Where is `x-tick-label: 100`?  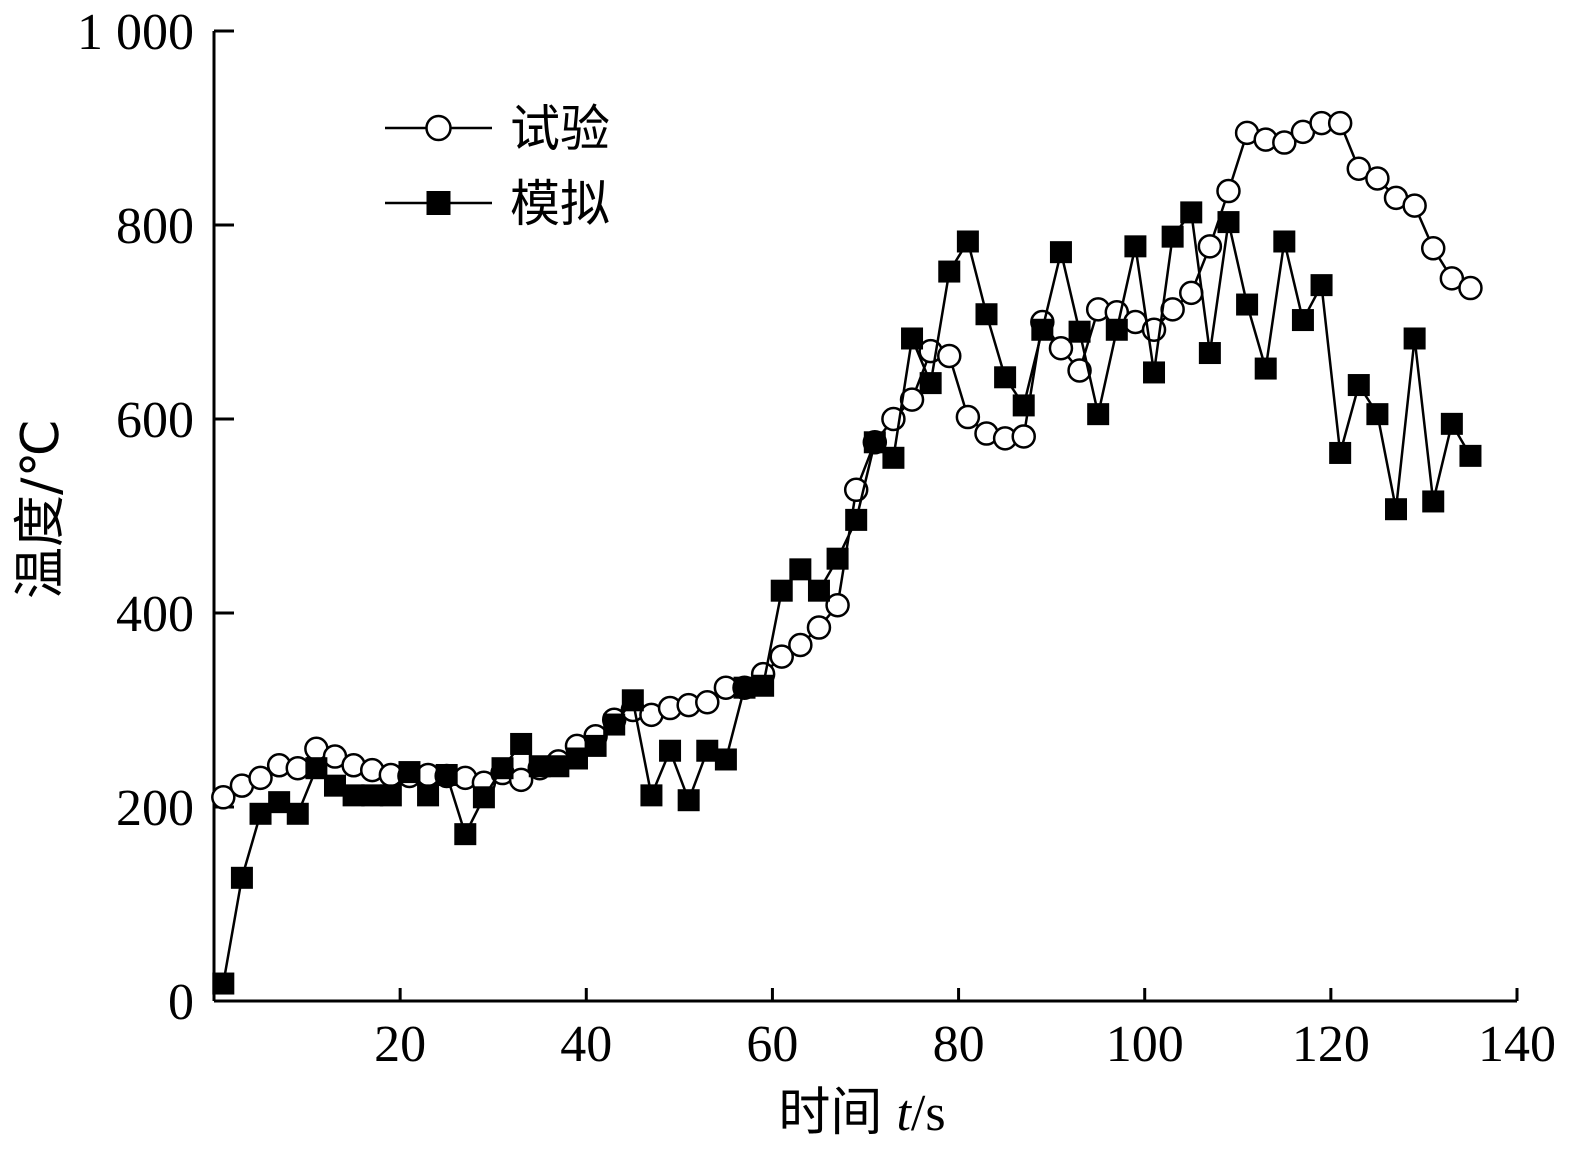 x-tick-label: 100 is located at coordinates (1145, 1044).